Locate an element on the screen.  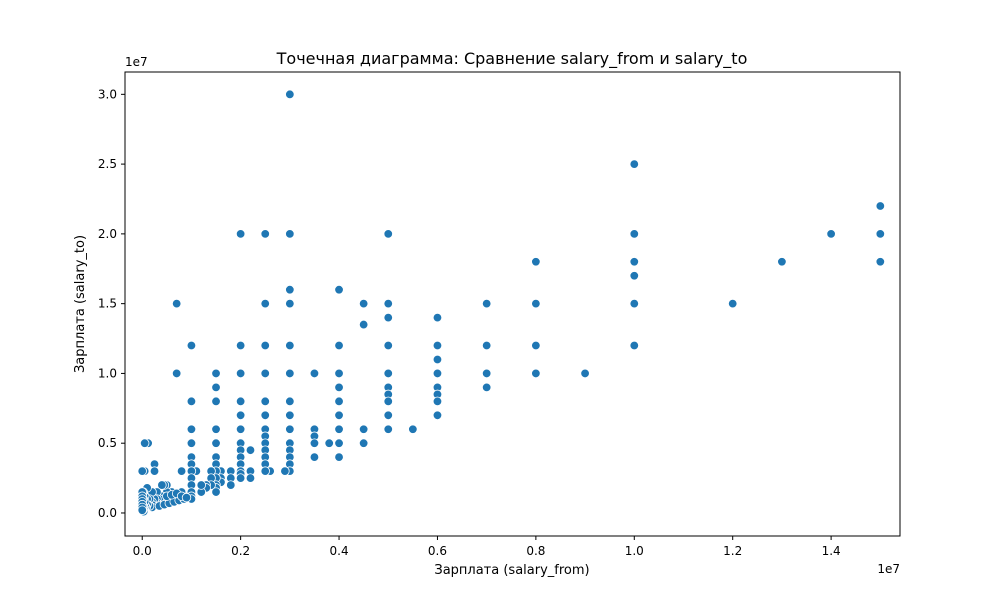
x-tick-label: 0.0 is located at coordinates (142, 551).